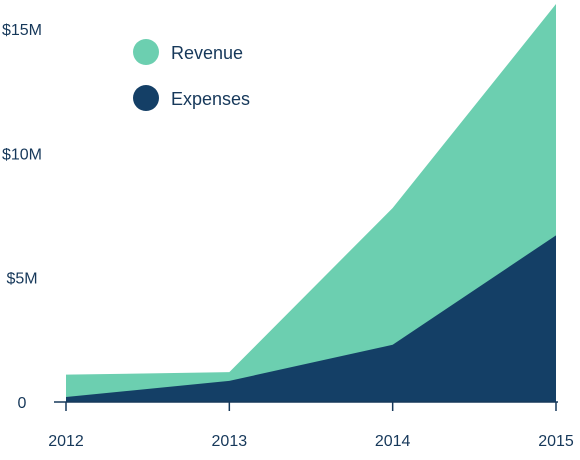 The image size is (580, 460). I want to click on x-axis-ticks: 2012 2013 2014 2015, so click(311, 426).